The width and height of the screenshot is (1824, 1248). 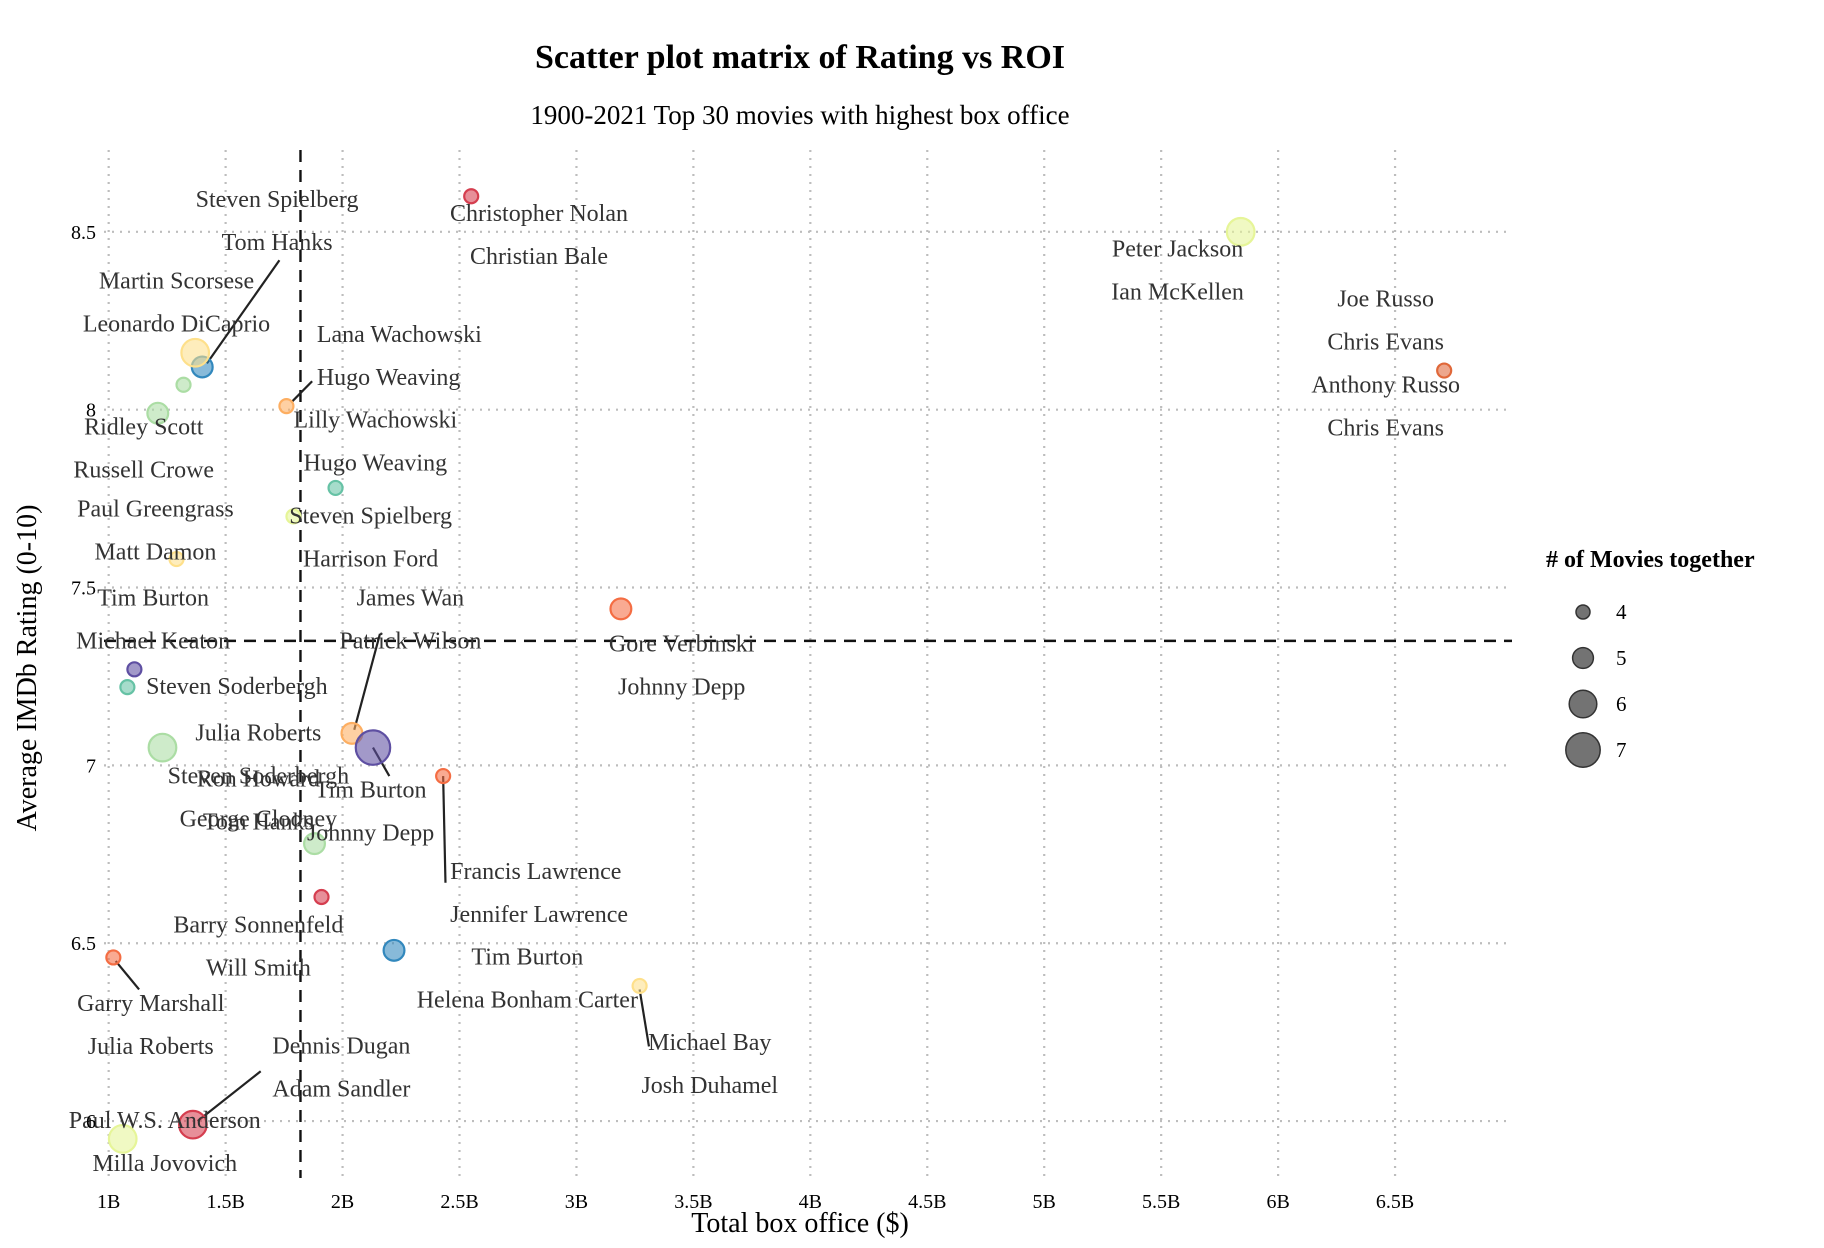 I want to click on point-label-22-1: Josh Duhamel, so click(x=709, y=1086).